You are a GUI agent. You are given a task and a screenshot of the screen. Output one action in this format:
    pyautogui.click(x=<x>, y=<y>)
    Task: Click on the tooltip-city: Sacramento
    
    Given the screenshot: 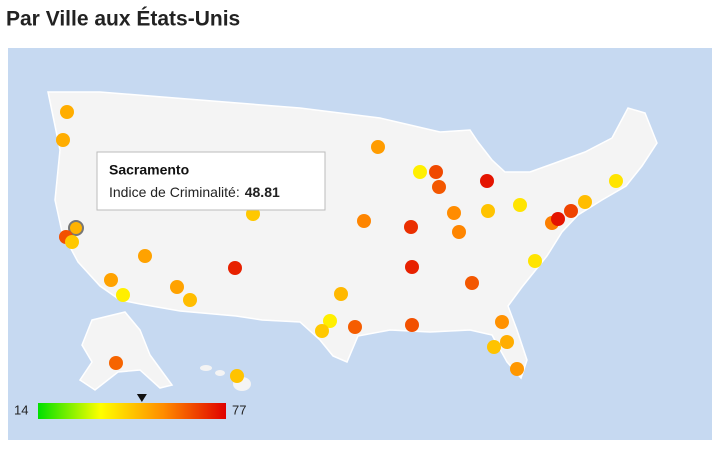 What is the action you would take?
    pyautogui.click(x=149, y=170)
    